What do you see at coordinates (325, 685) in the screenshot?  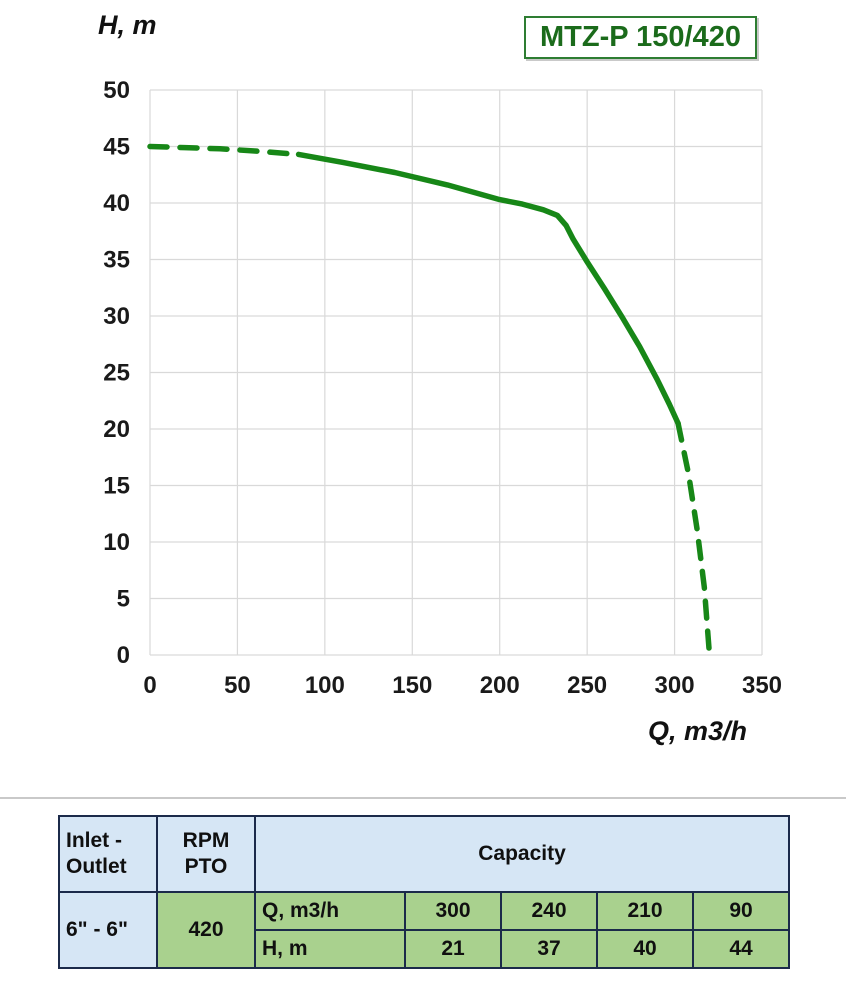 I see `x-tick-label: 100` at bounding box center [325, 685].